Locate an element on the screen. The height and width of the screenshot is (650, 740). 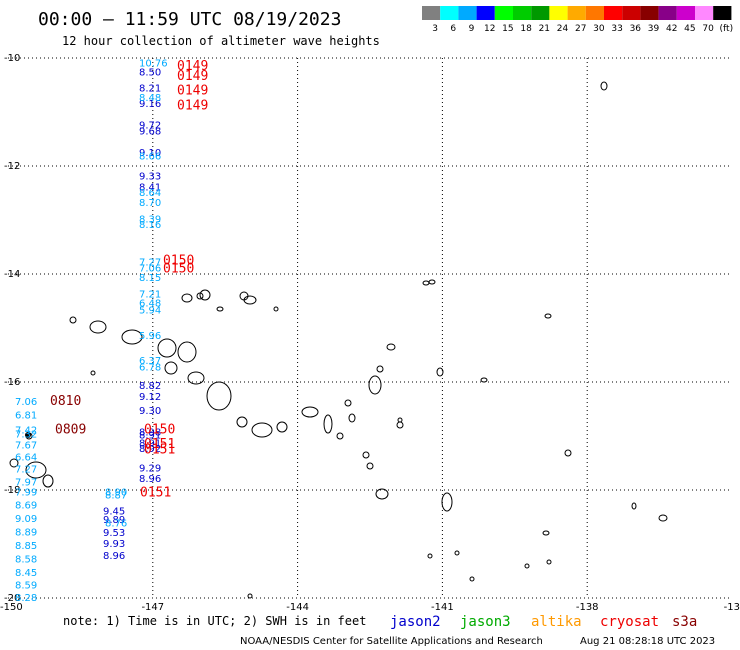
wave-height-label: 8.89 is located at coordinates (26, 533).